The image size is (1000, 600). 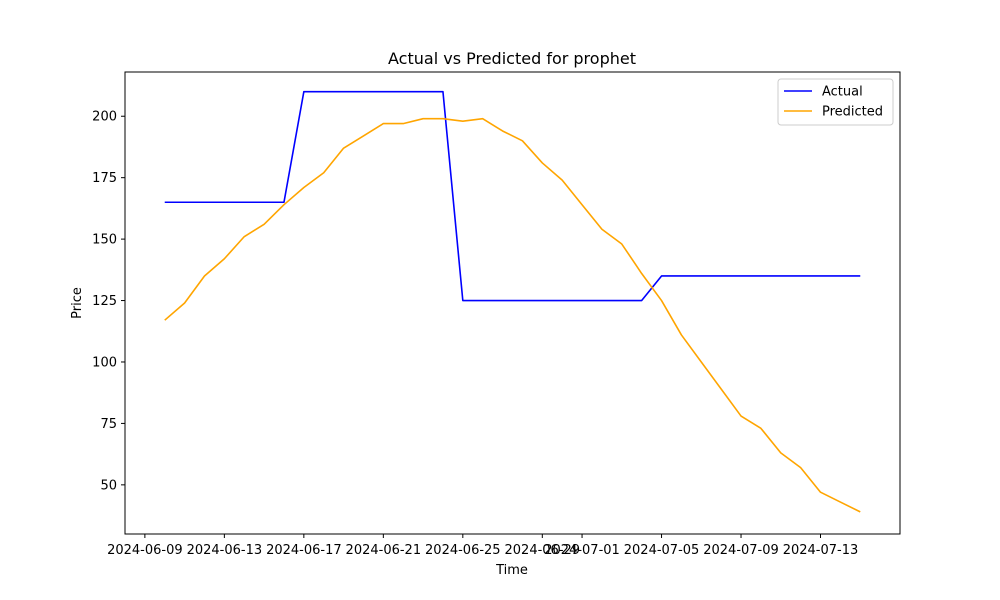 What do you see at coordinates (543, 550) in the screenshot?
I see `x-tick-label: 2024-06-29` at bounding box center [543, 550].